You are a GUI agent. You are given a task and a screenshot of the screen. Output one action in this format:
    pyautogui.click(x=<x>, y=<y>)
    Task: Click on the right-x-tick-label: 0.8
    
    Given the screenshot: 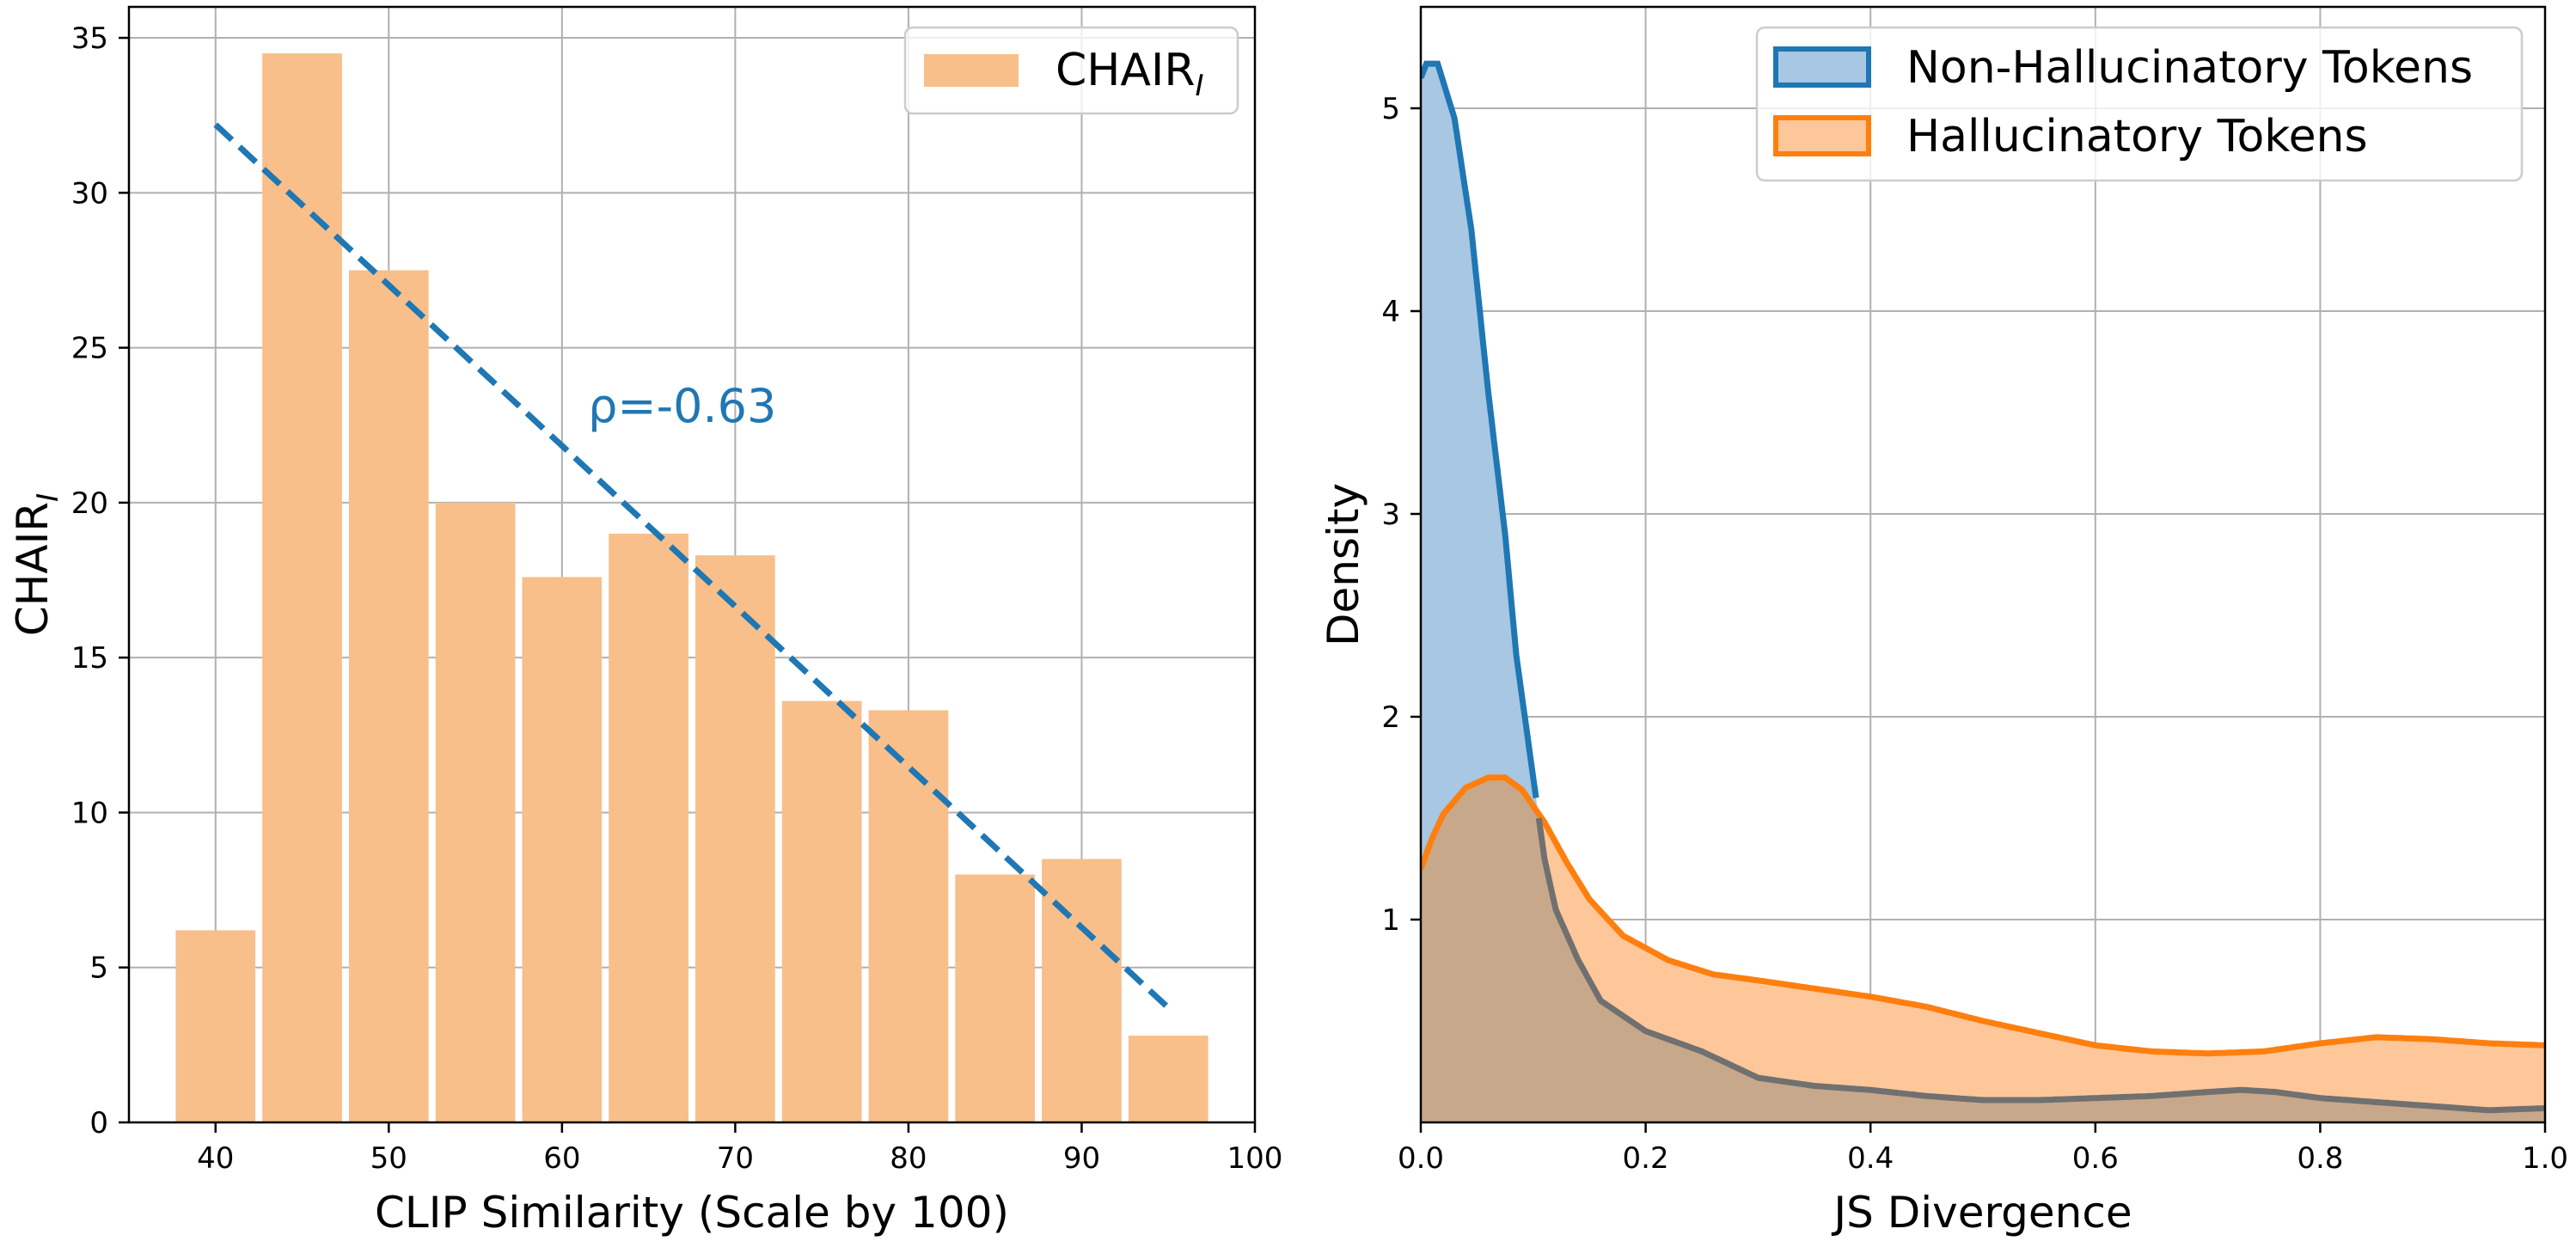 What is the action you would take?
    pyautogui.click(x=2320, y=1158)
    